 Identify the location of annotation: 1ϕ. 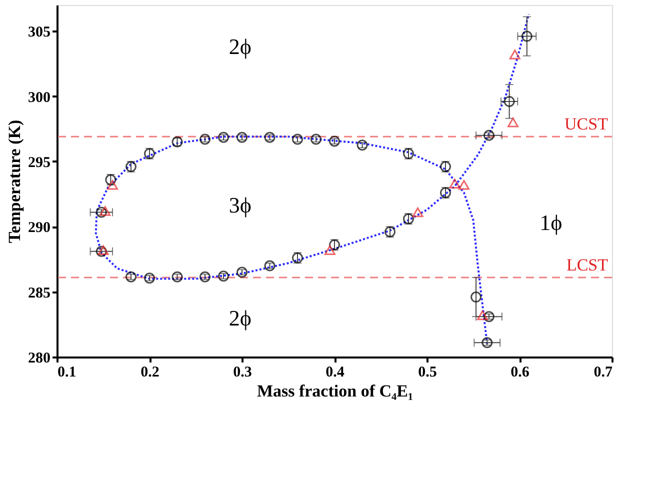
(551, 223).